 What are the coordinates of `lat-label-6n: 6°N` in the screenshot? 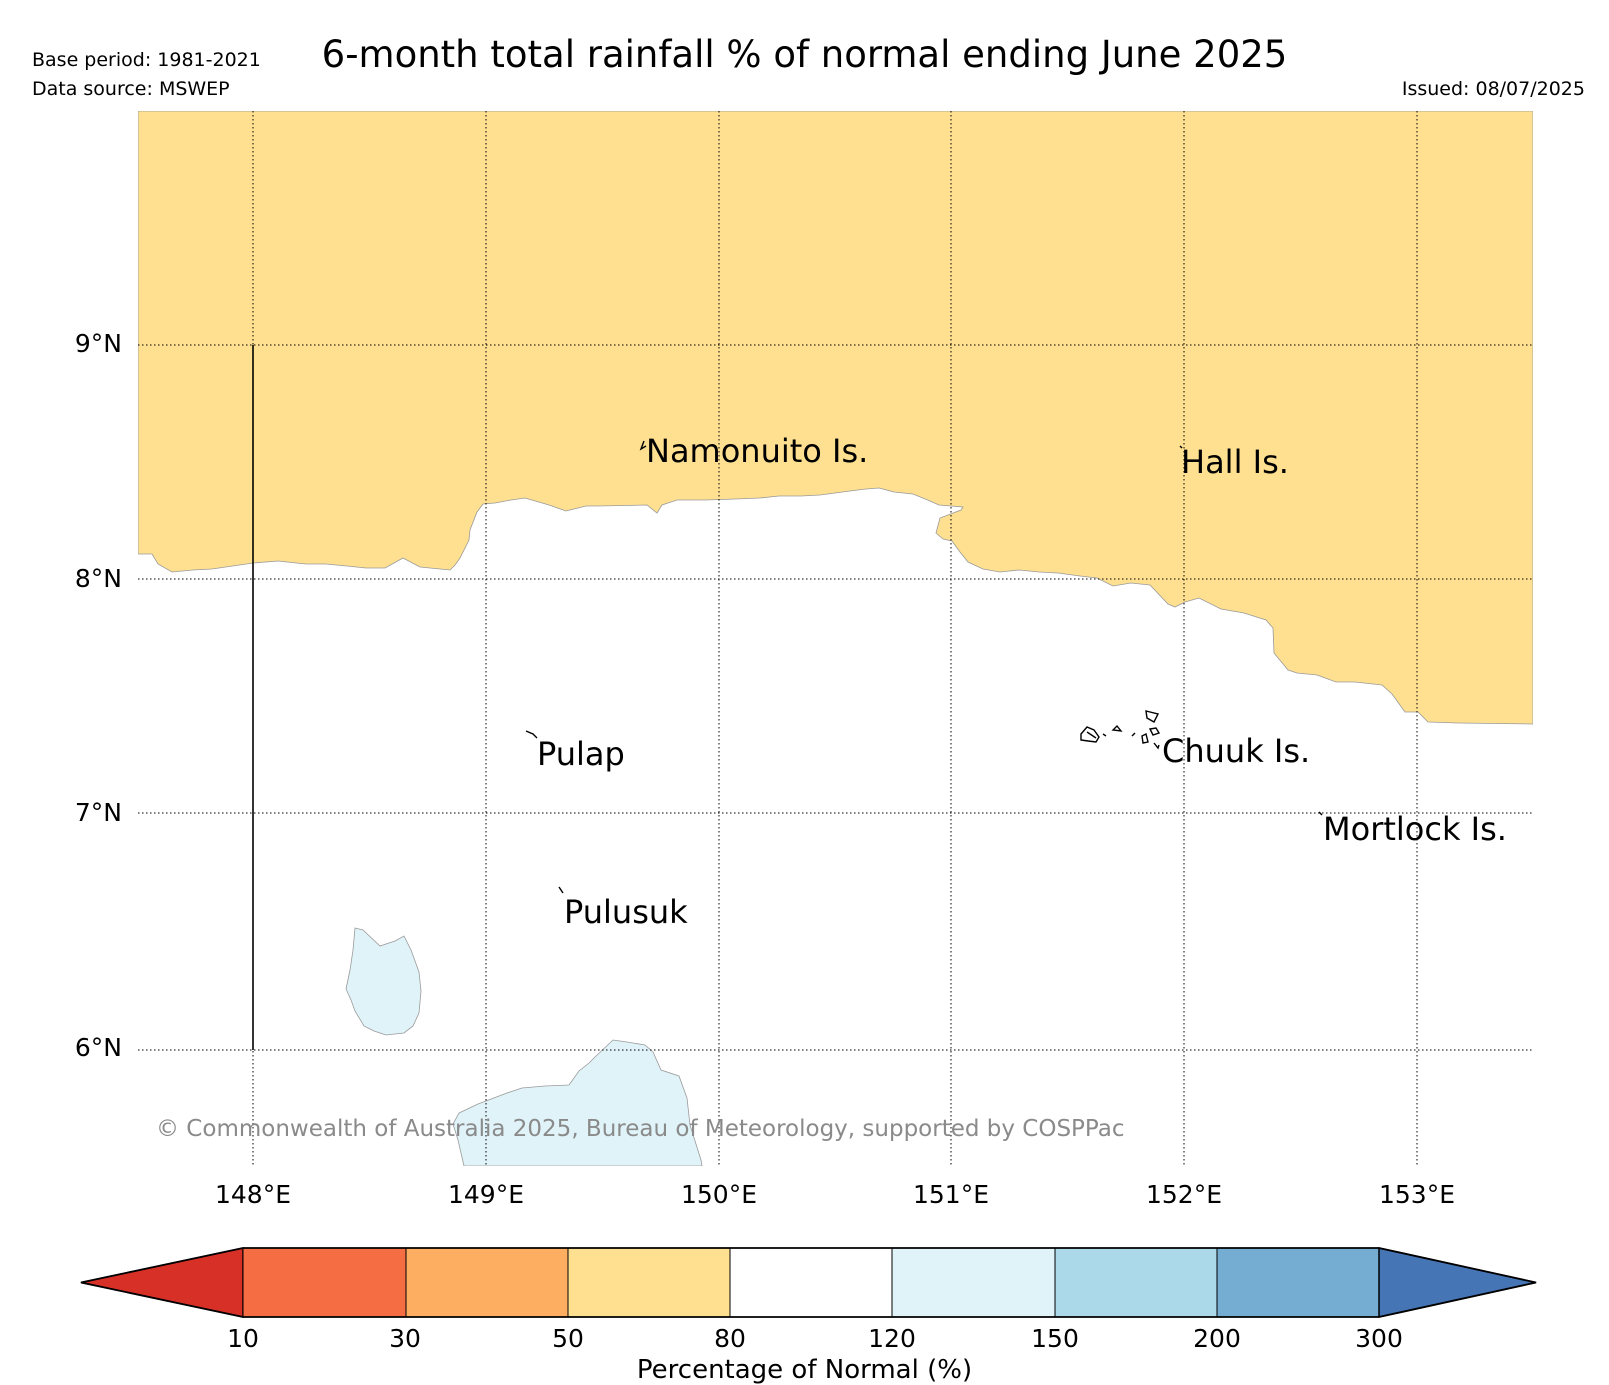 It's located at (98, 1047).